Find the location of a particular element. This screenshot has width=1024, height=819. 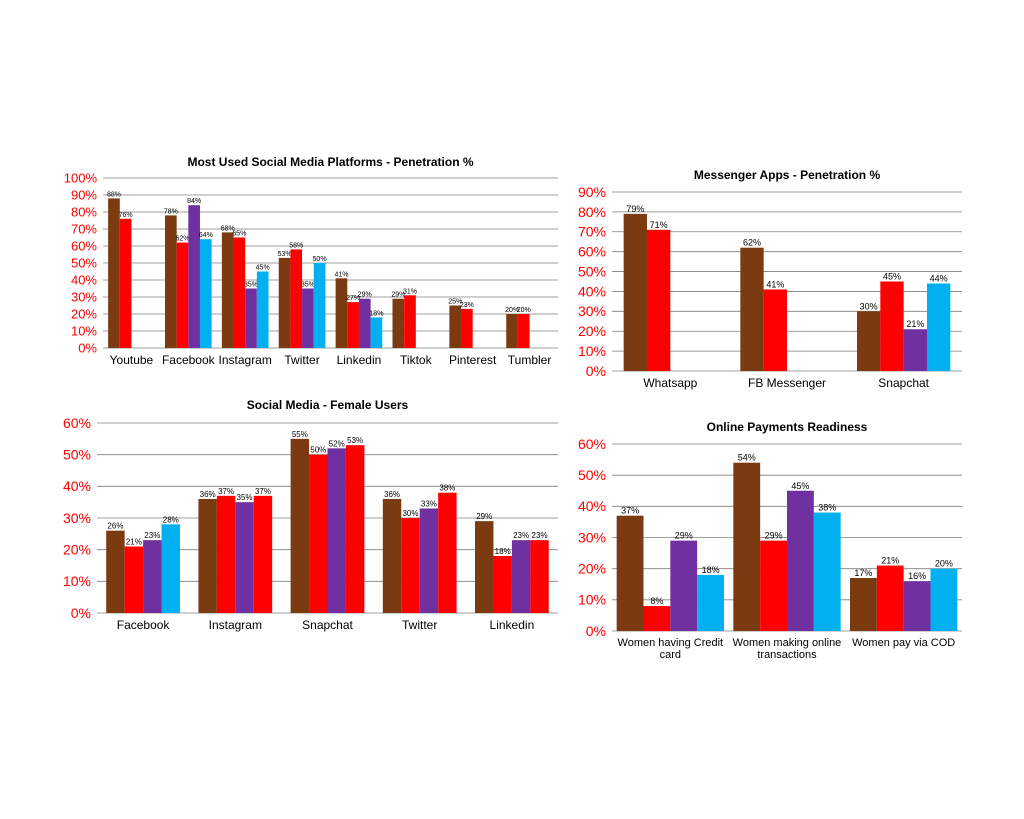

x-tick-label: FB Messenger is located at coordinates (787, 383).